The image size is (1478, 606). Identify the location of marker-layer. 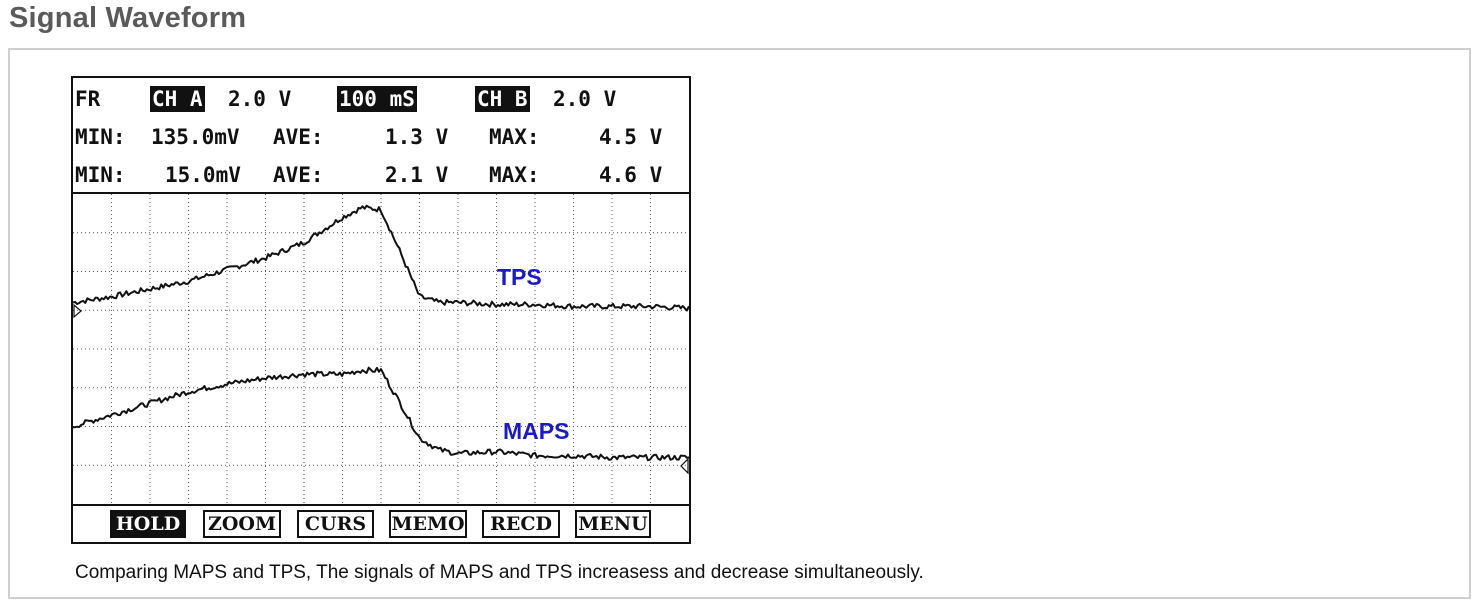
(381, 389).